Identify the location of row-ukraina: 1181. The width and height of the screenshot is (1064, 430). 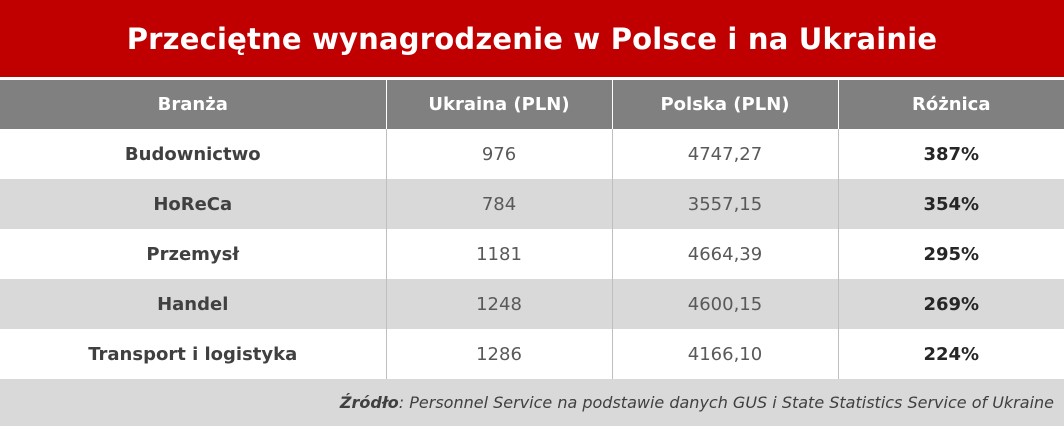
(499, 254).